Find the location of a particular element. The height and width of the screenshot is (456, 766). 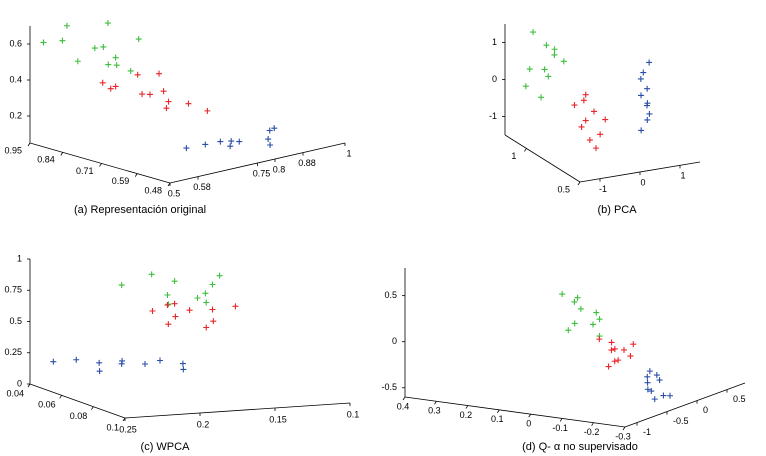

y-tick-label: 0.59 is located at coordinates (121, 181).